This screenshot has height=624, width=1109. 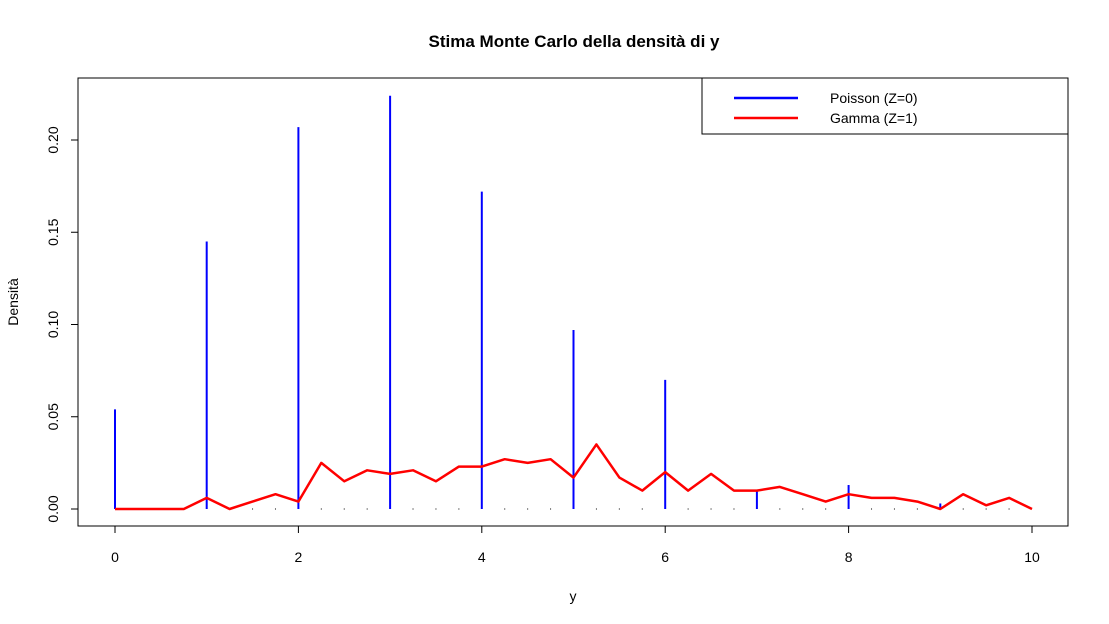 I want to click on x-tick-label: 0, so click(x=115, y=557).